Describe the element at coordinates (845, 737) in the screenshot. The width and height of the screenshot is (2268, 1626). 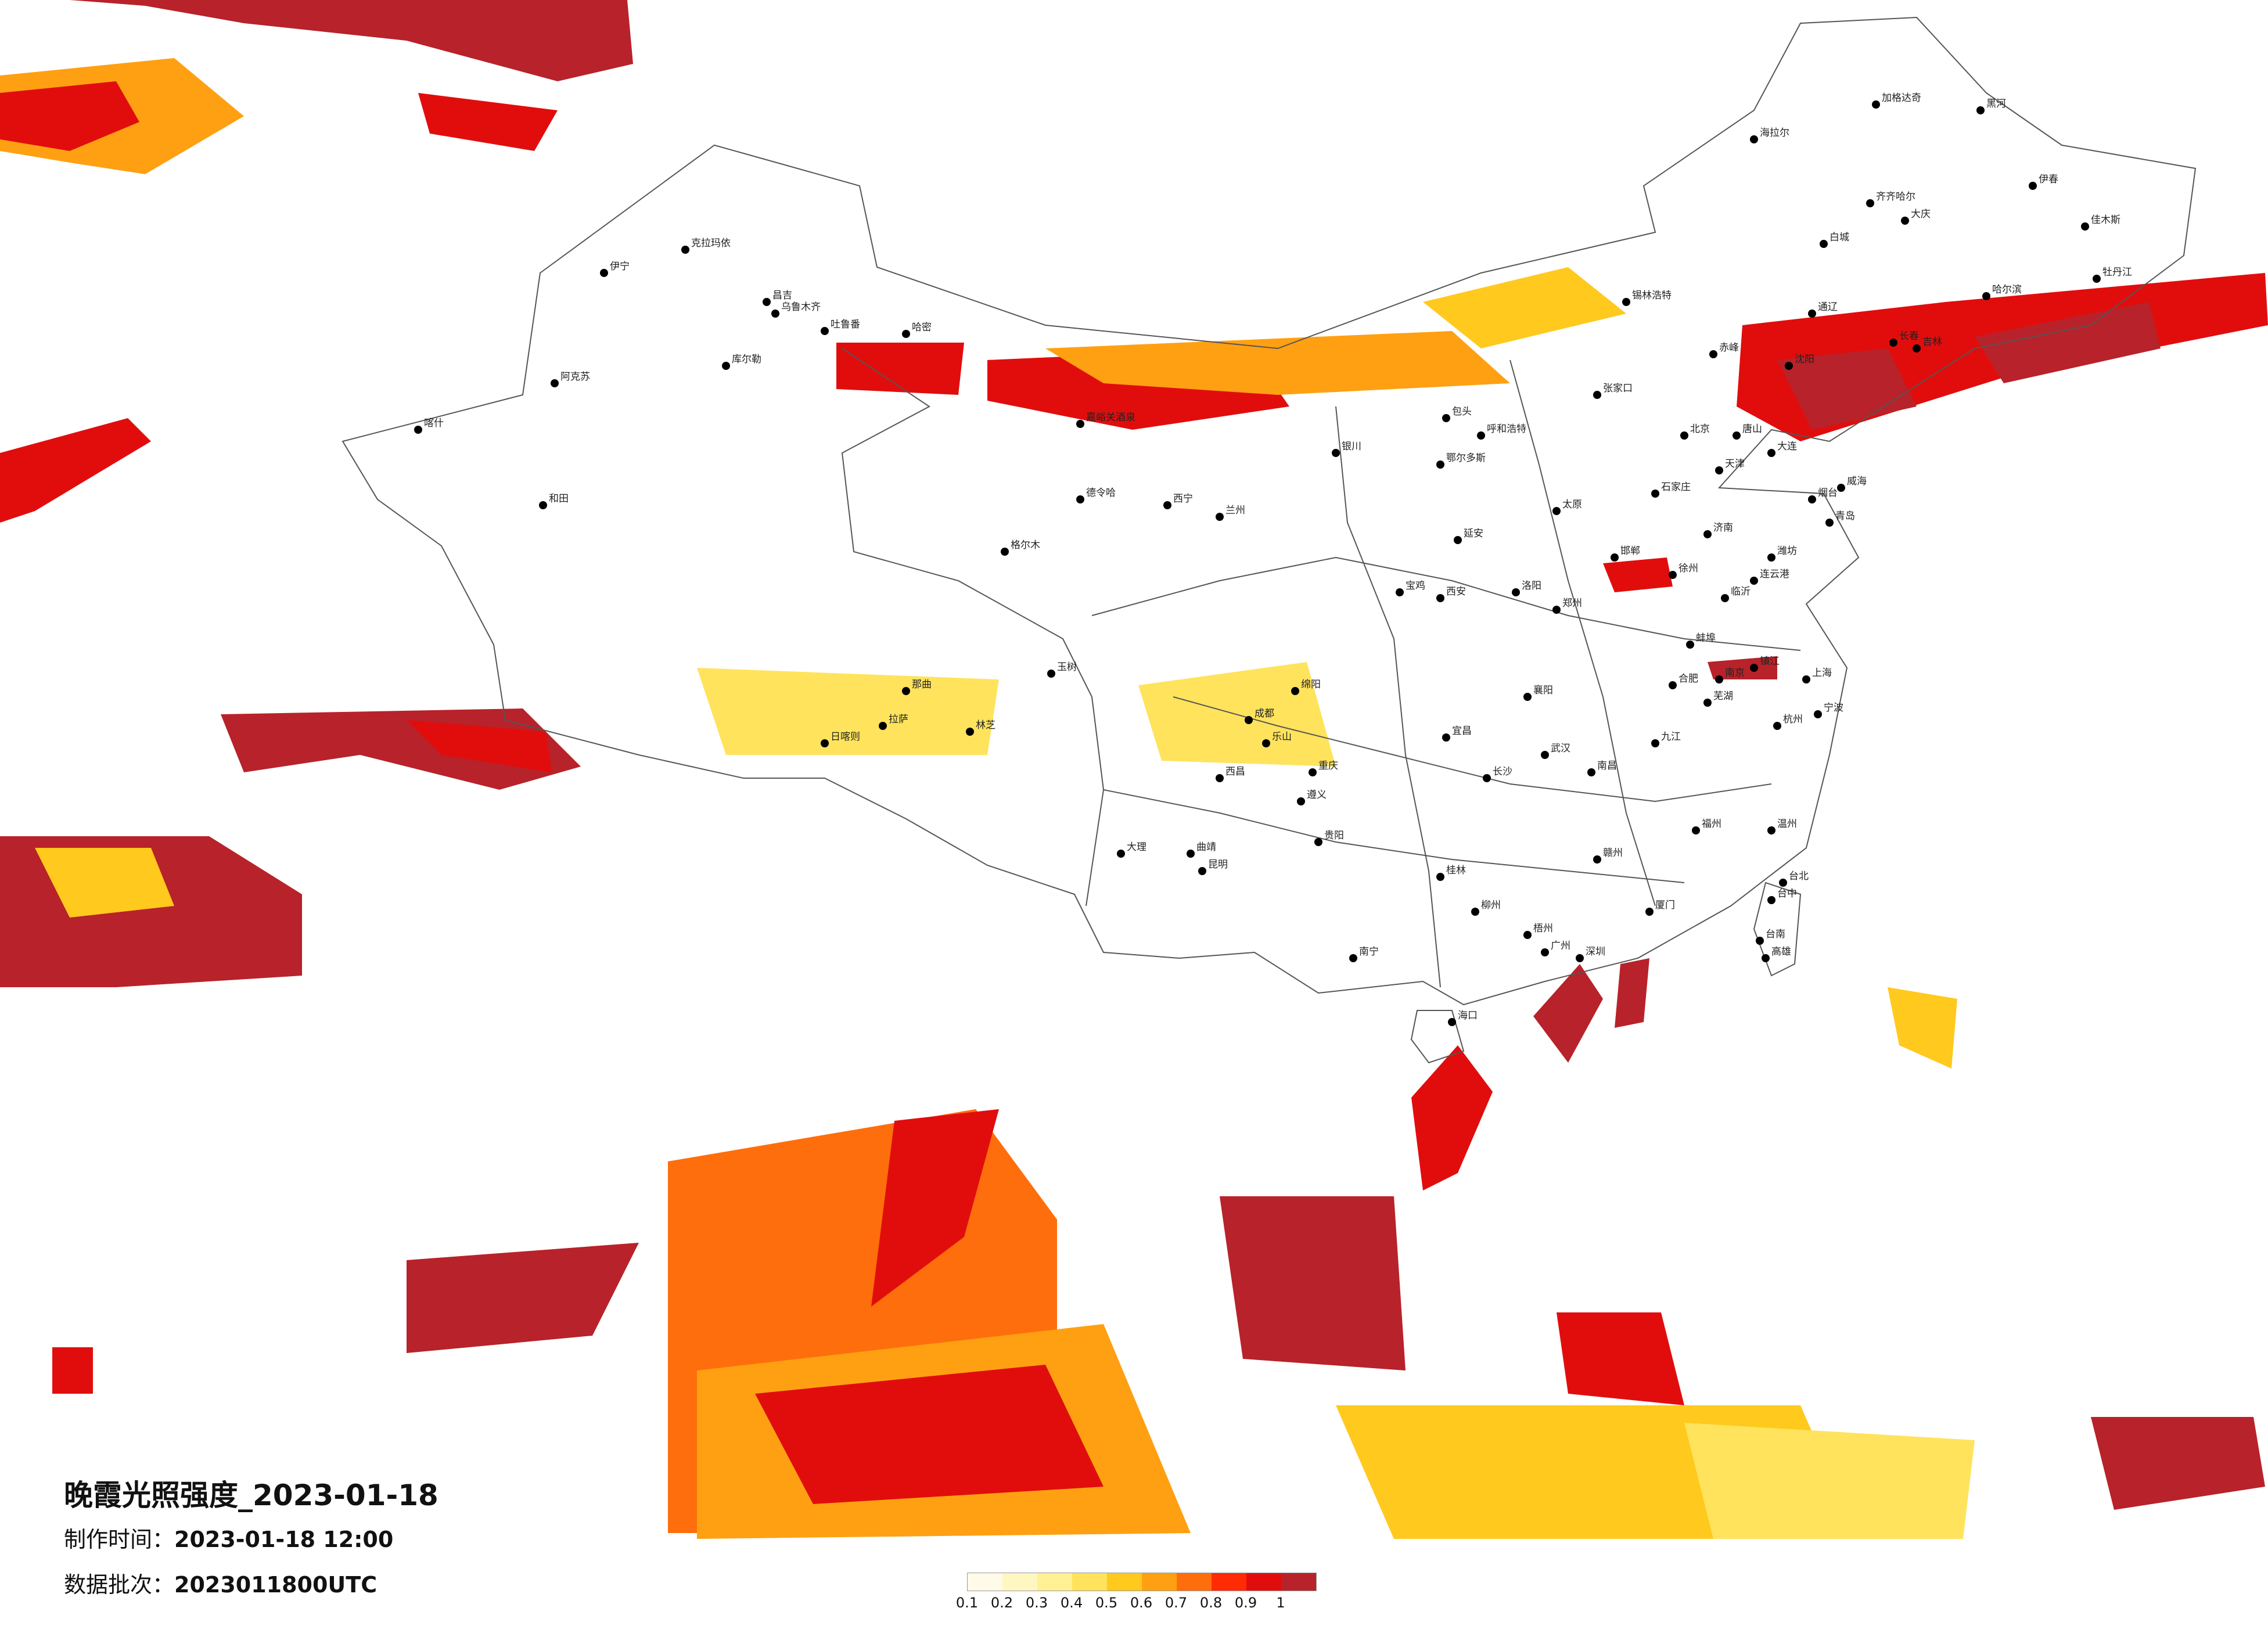
I see `city-label: 日喀则` at that location.